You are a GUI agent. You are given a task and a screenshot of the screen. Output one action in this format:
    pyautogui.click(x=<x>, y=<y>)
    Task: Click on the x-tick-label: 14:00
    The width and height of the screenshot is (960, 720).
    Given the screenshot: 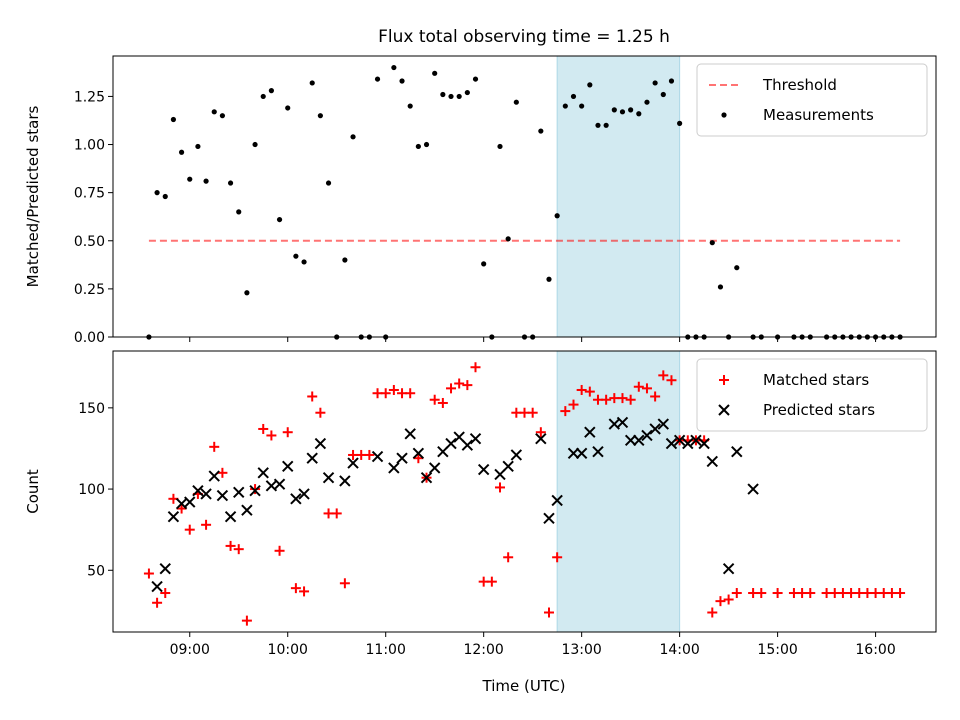 What is the action you would take?
    pyautogui.click(x=679, y=650)
    